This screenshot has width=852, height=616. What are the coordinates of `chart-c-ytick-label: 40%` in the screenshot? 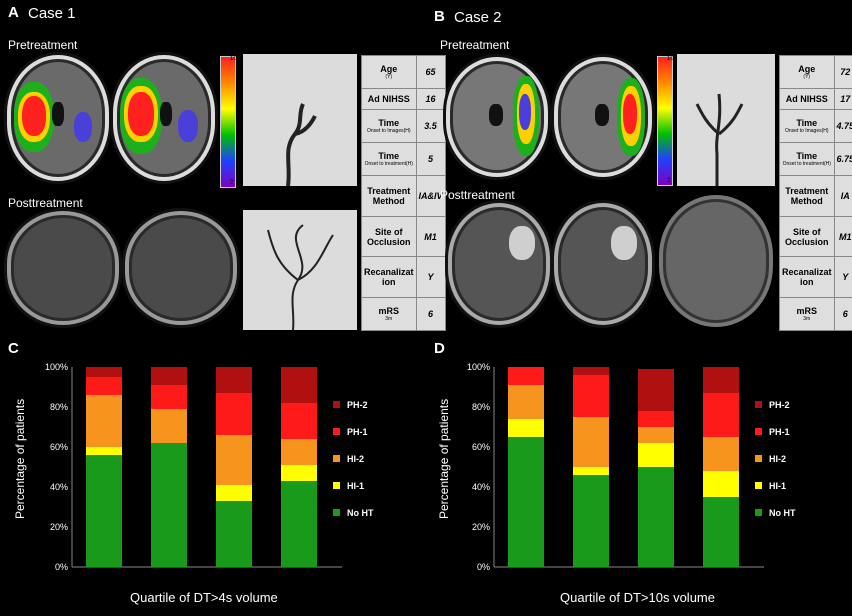 It's located at (59, 487).